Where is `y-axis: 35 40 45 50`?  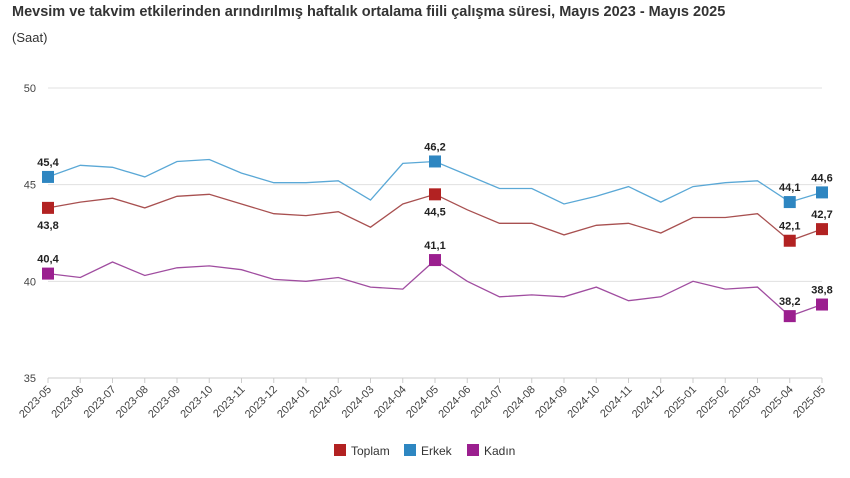 y-axis: 35 40 45 50 is located at coordinates (30, 234).